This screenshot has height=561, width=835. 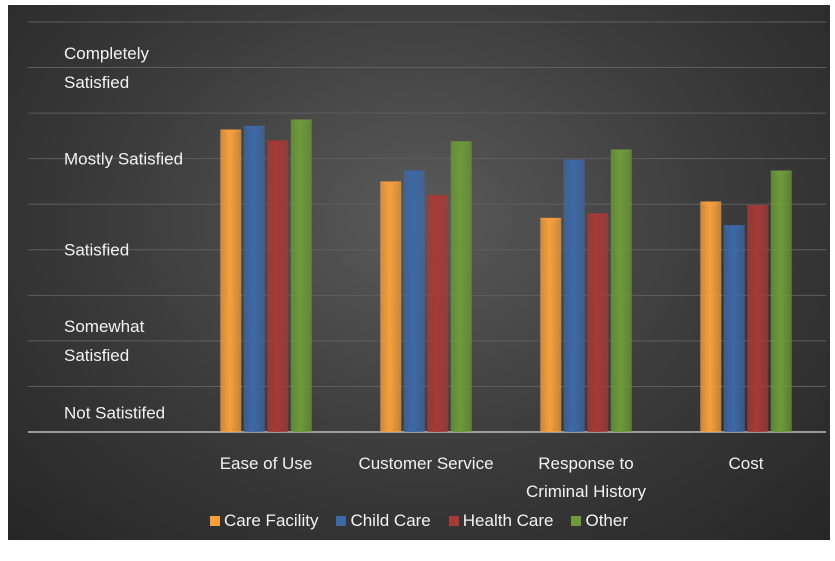 What do you see at coordinates (426, 463) in the screenshot?
I see `x-tick-label: Customer Service` at bounding box center [426, 463].